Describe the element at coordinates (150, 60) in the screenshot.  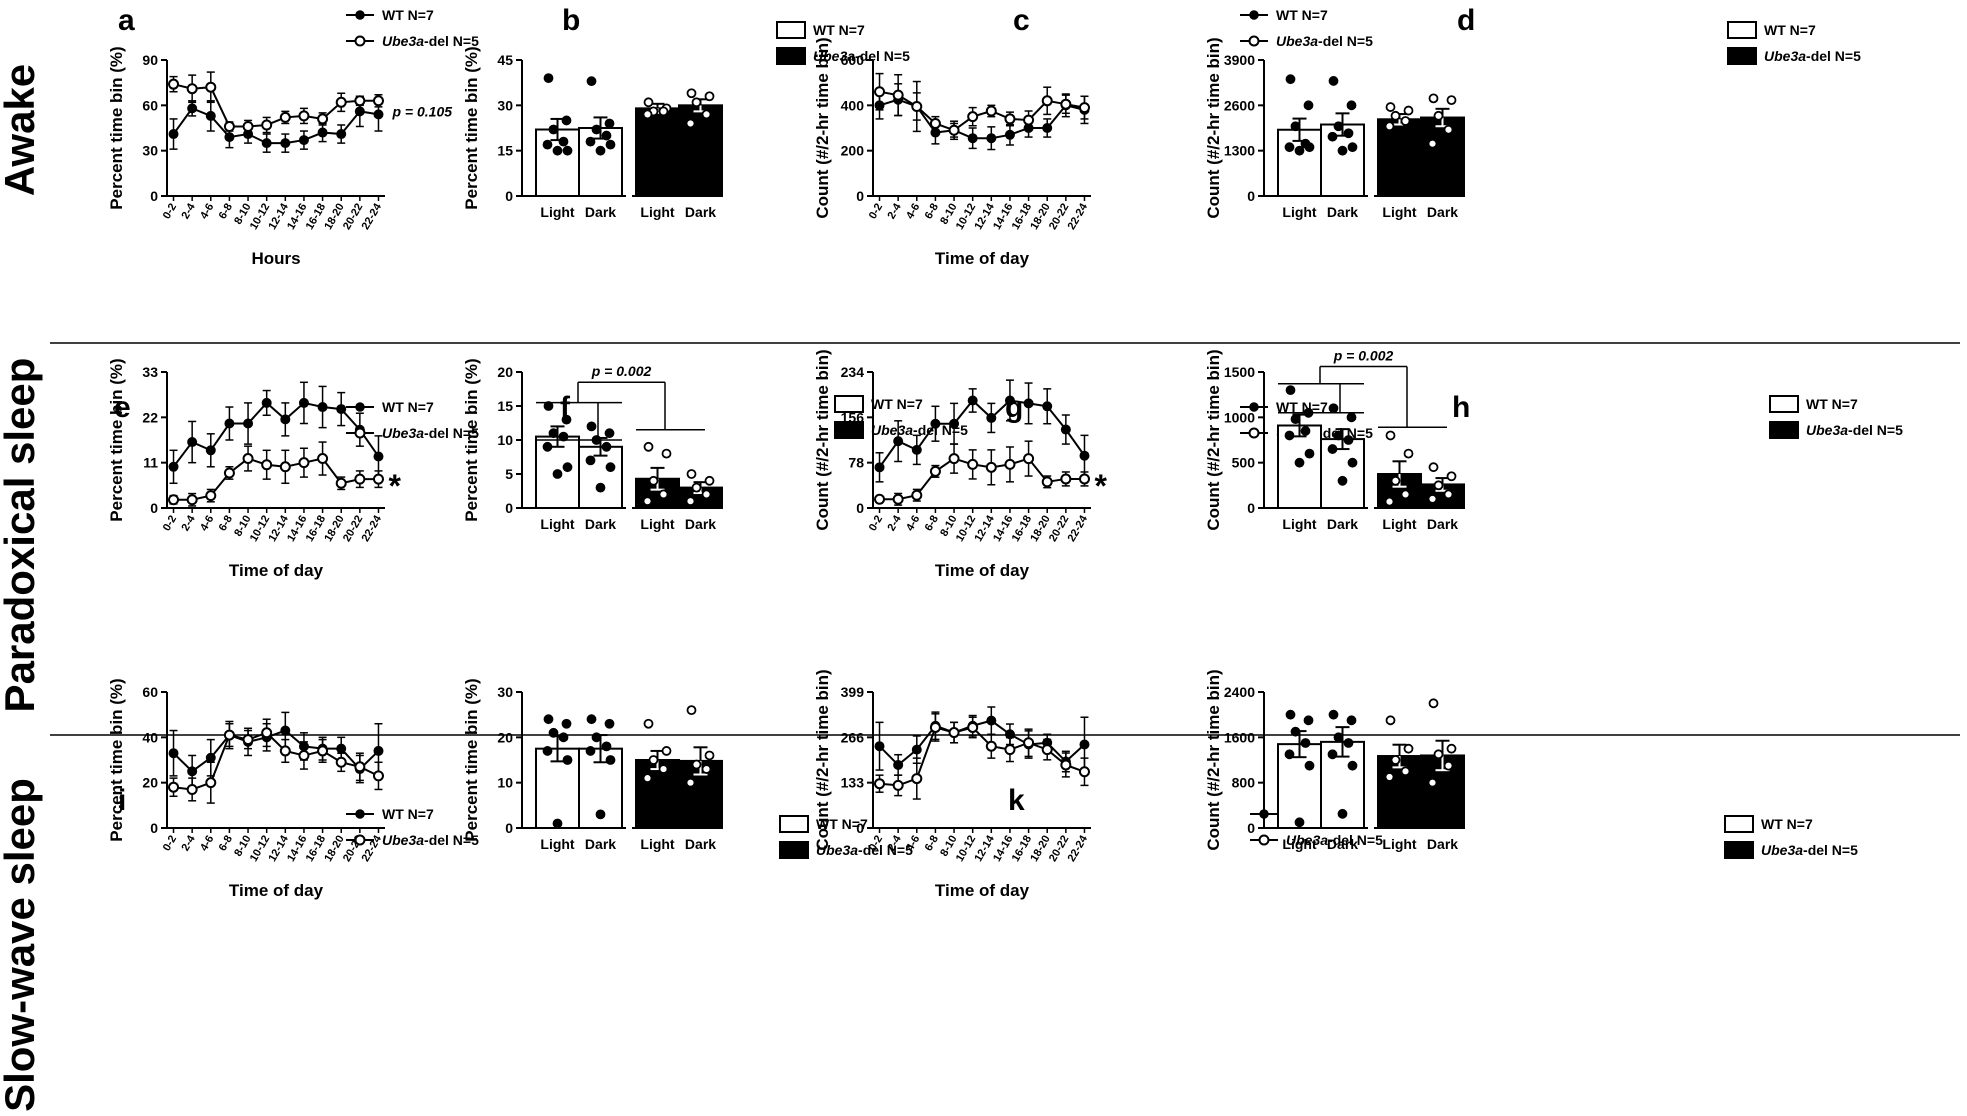
I see `y-tick-label: 90` at that location.